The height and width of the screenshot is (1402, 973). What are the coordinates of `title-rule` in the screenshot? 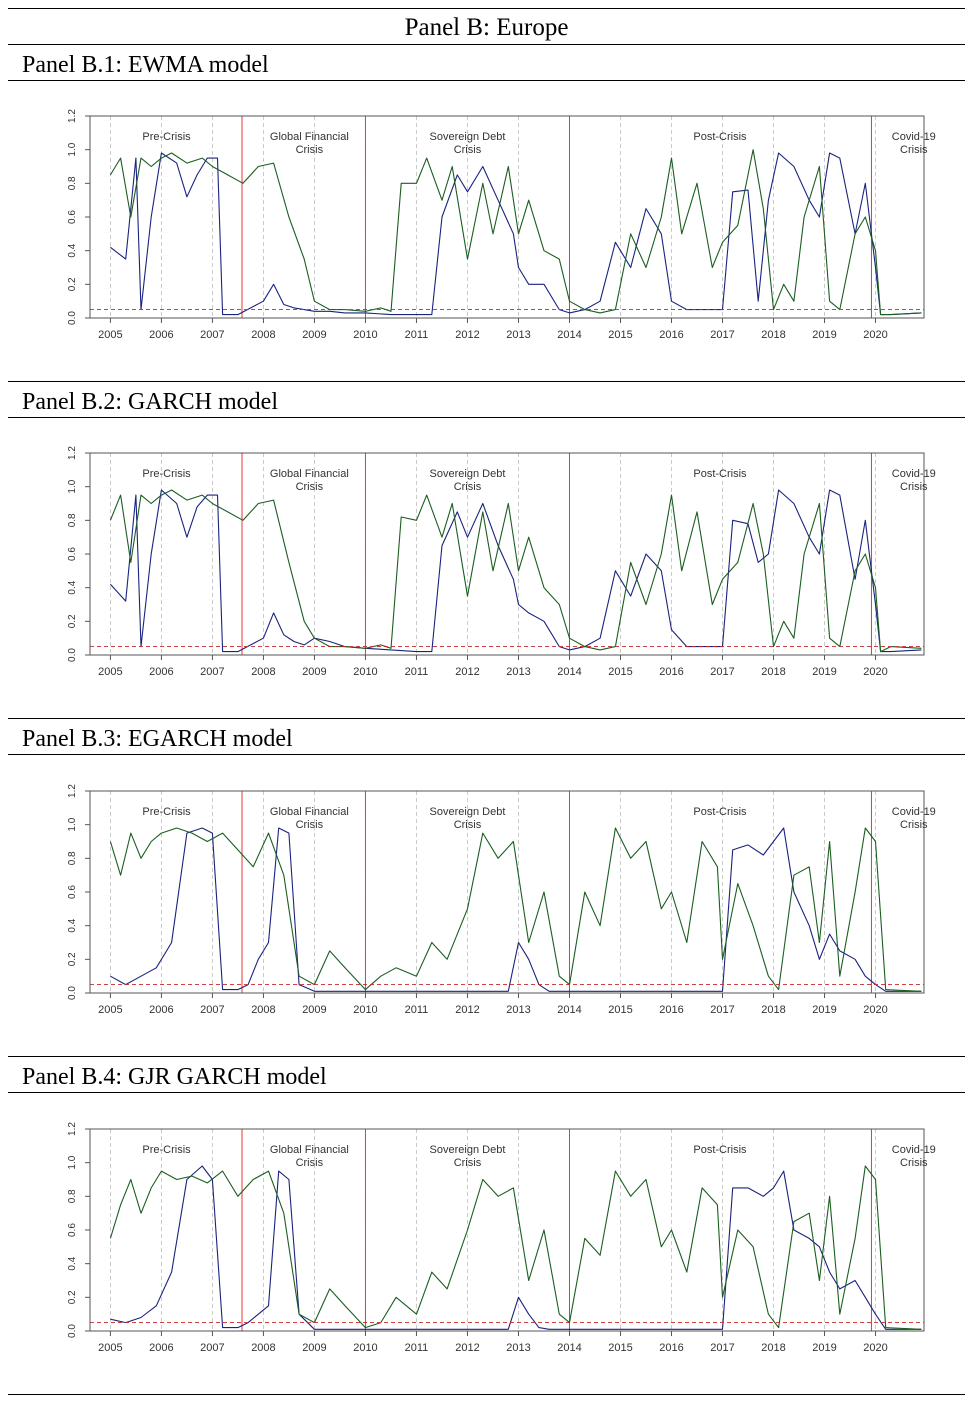 It's located at (486, 44).